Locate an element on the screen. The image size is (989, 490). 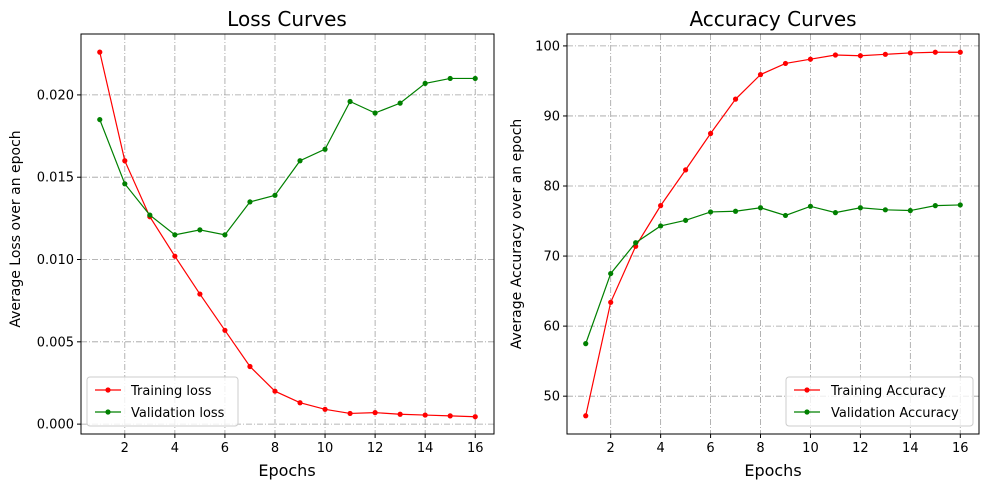
loss-y-axis-label: Average Loss over an epoch is located at coordinates (16, 228).